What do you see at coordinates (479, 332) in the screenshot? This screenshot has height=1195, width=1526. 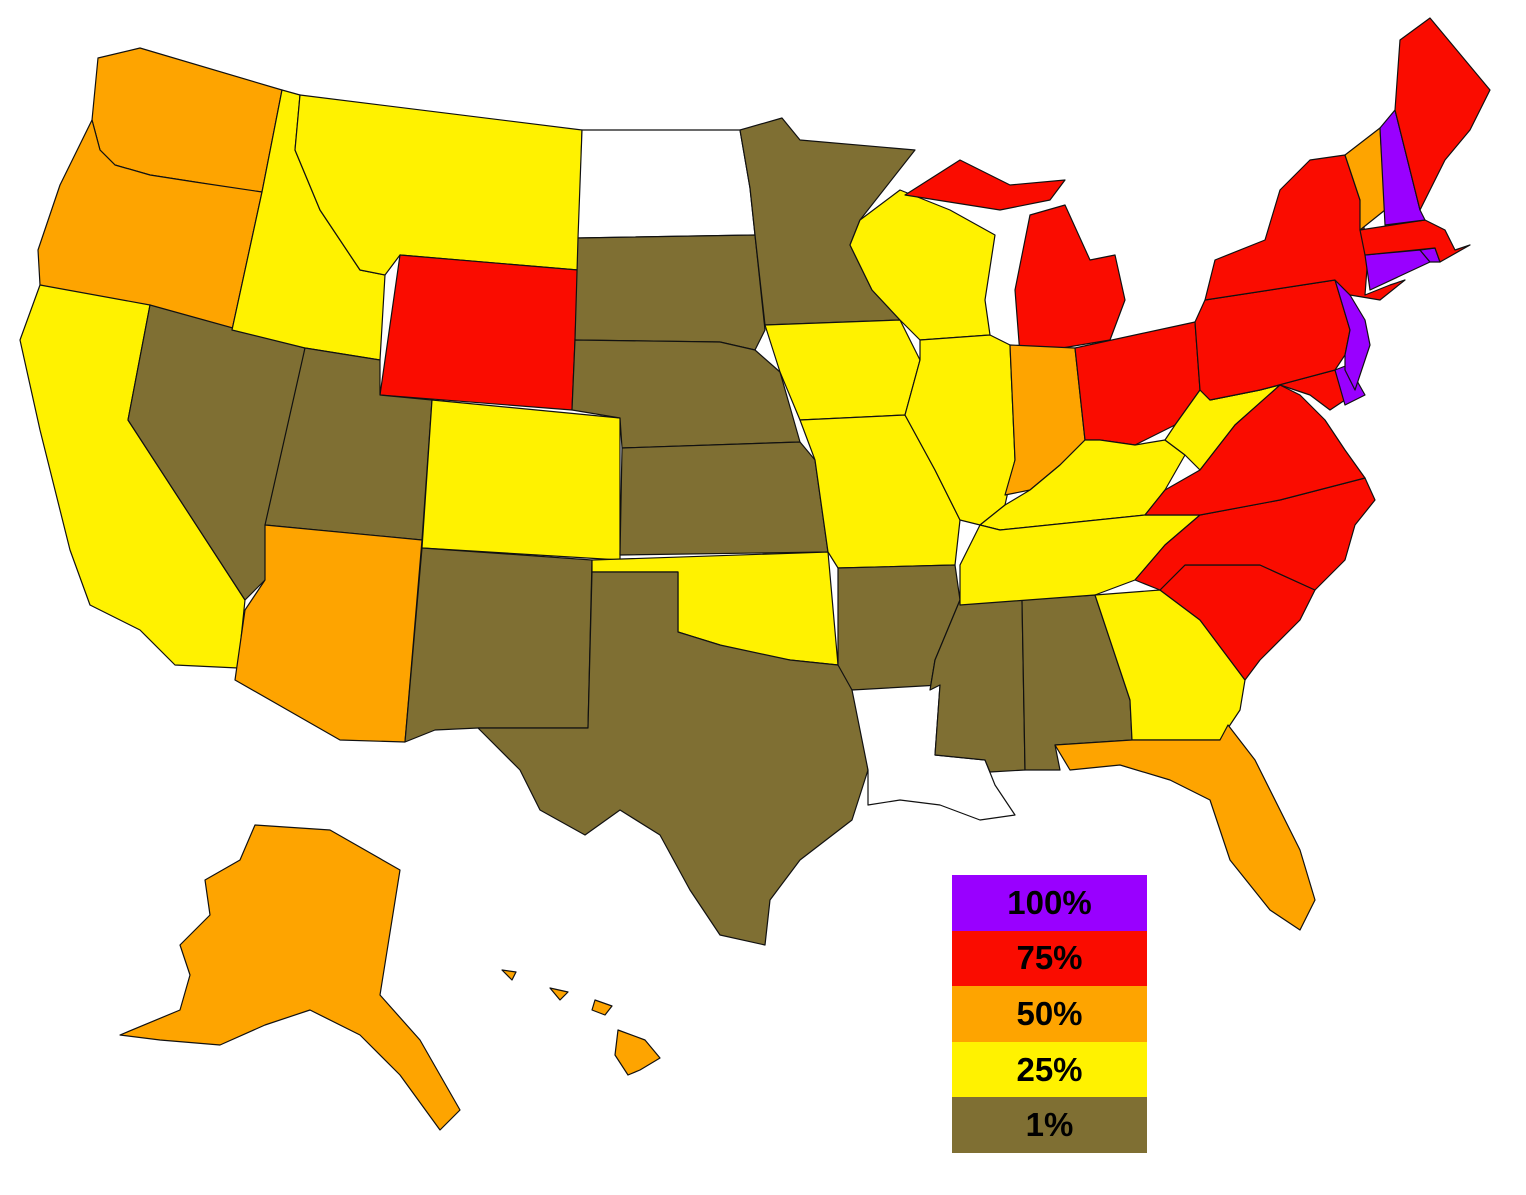 I see `state-wy` at bounding box center [479, 332].